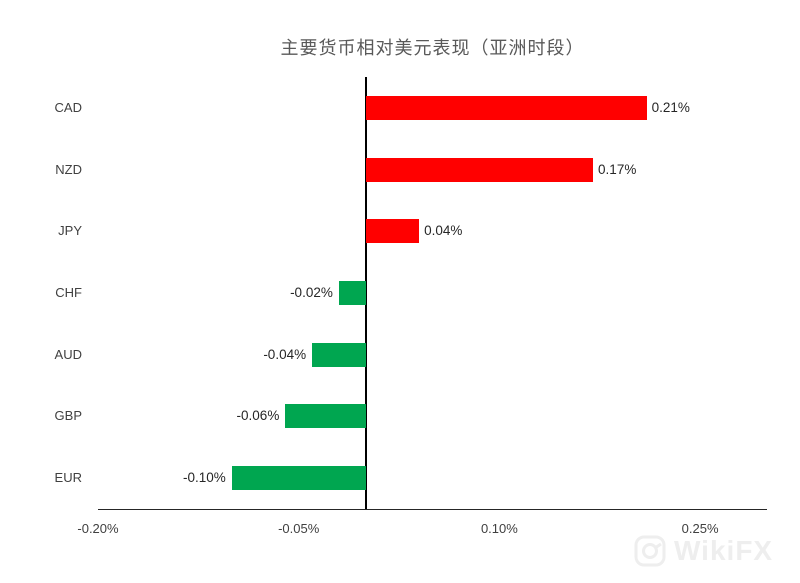 This screenshot has width=800, height=583. Describe the element at coordinates (299, 528) in the screenshot. I see `x-tick-label--0.05%: -0.05%` at that location.